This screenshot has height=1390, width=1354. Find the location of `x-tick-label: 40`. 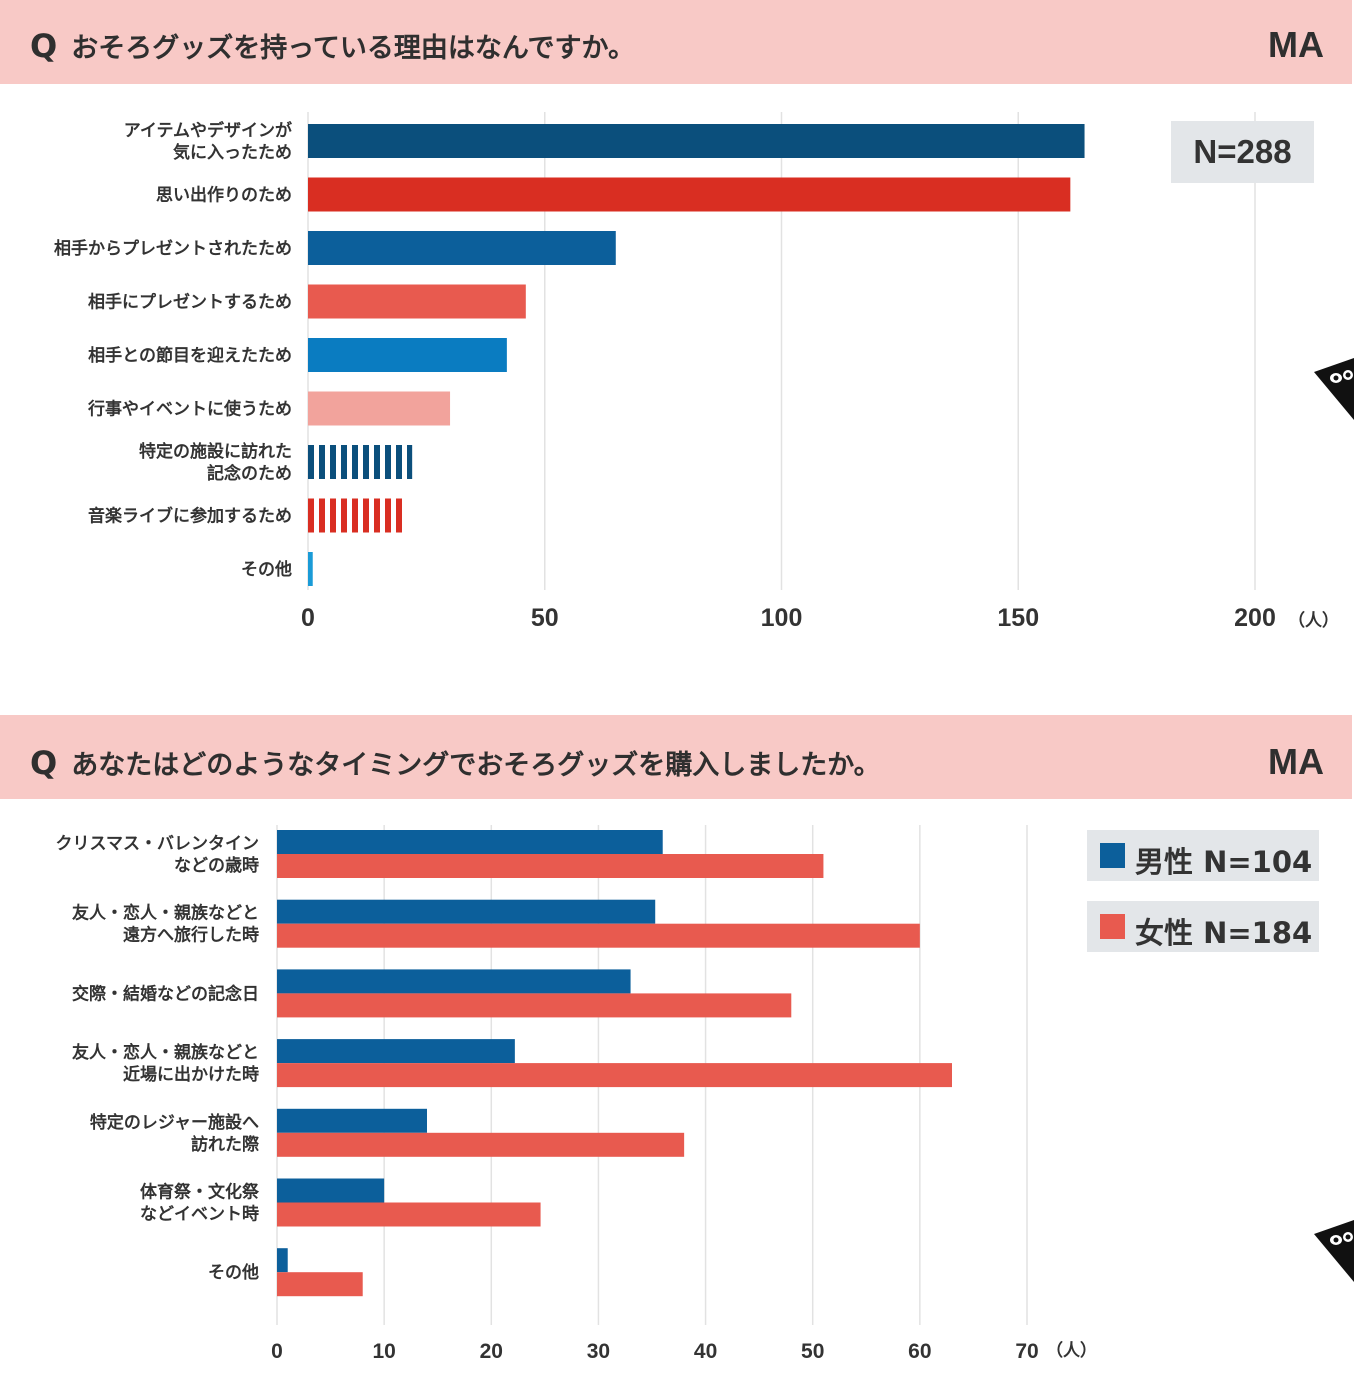

x-tick-label: 40 is located at coordinates (705, 1351).